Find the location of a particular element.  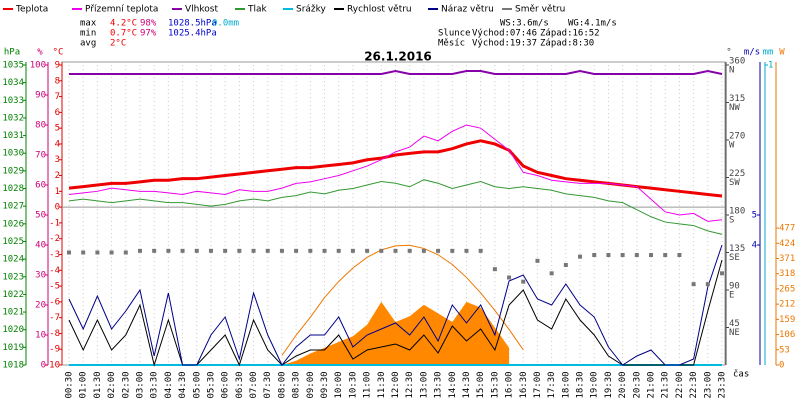

x-tick-label: 20:30 is located at coordinates (637, 384).